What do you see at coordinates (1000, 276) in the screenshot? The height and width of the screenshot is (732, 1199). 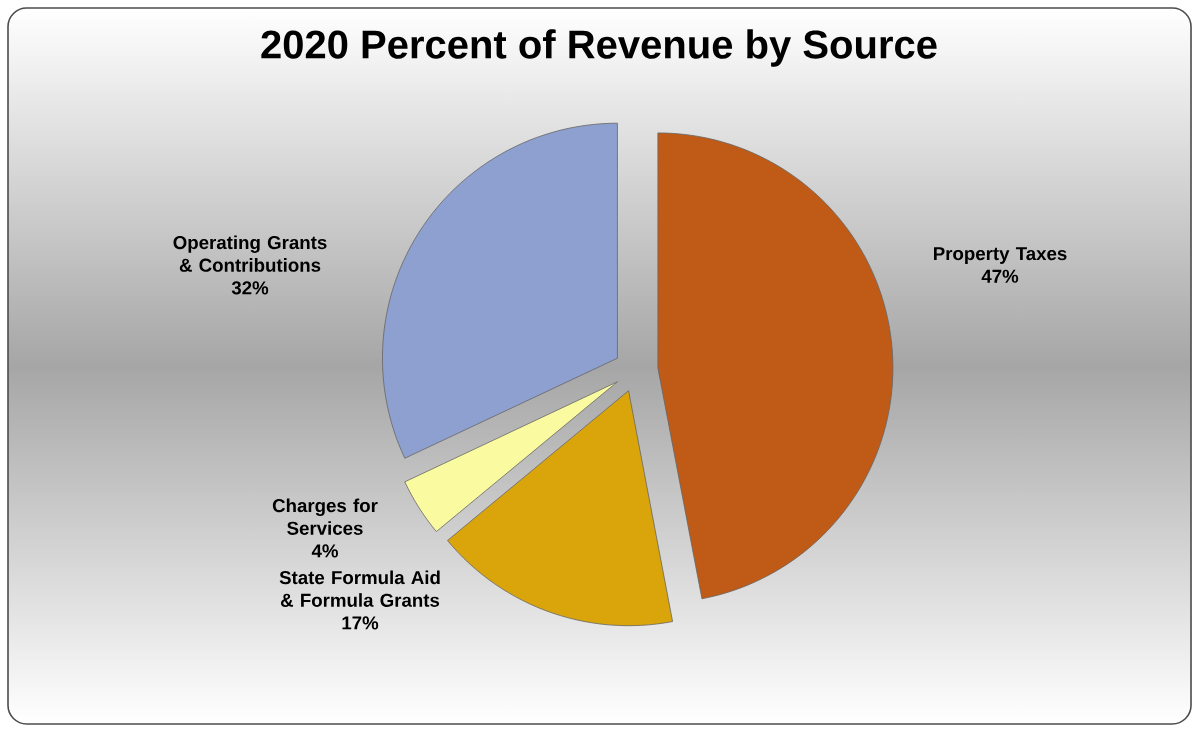 I see `data-label: 47%` at bounding box center [1000, 276].